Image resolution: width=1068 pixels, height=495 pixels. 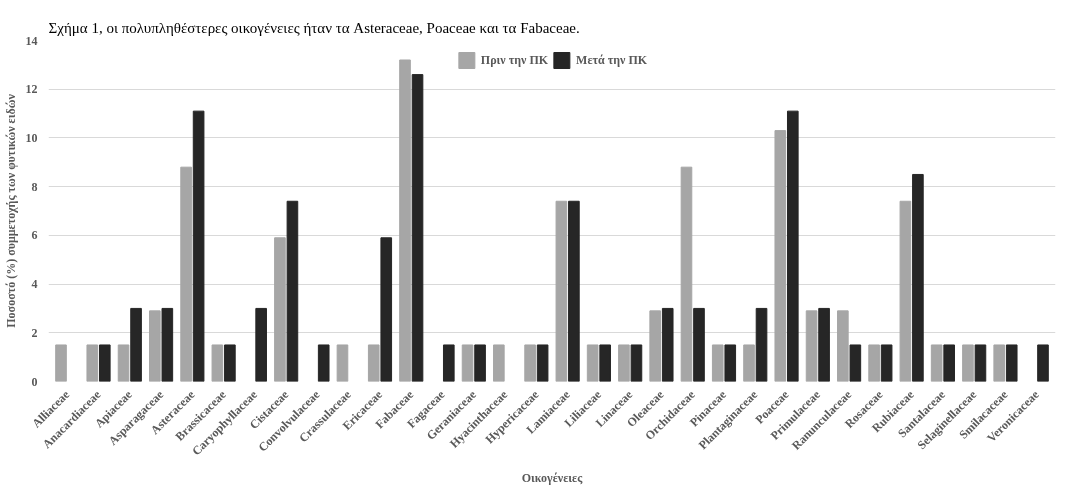 What do you see at coordinates (31, 89) in the screenshot?
I see `y-tick-label: 12` at bounding box center [31, 89].